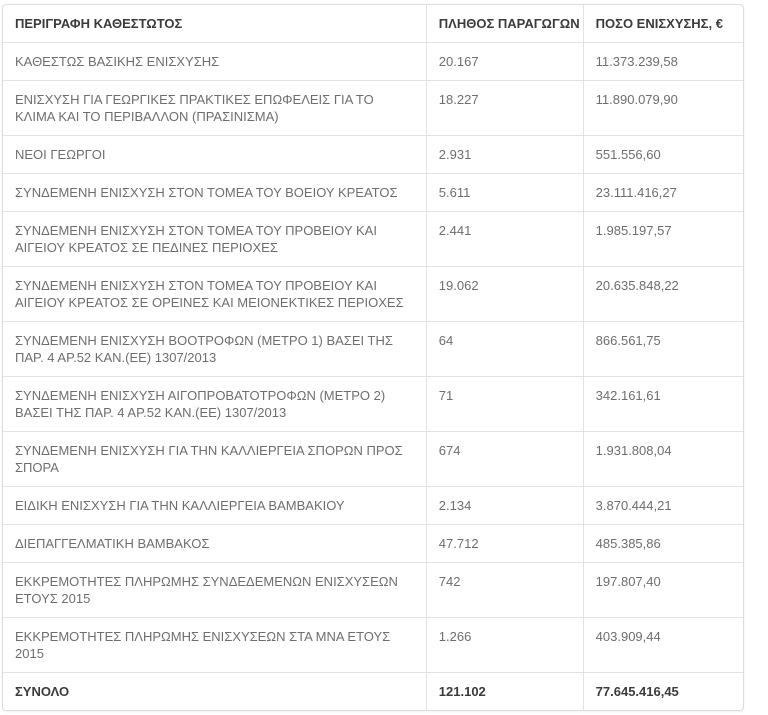 This screenshot has width=768, height=715. Describe the element at coordinates (662, 239) in the screenshot. I see `cell-aid-amount: 1.985.197,57` at that location.